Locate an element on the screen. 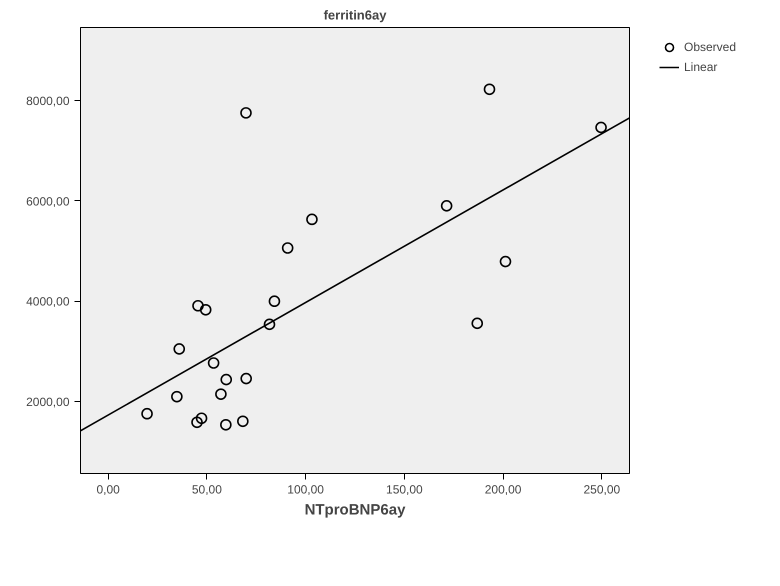 Image resolution: width=780 pixels, height=586 pixels. legend-label: Observed is located at coordinates (710, 47).